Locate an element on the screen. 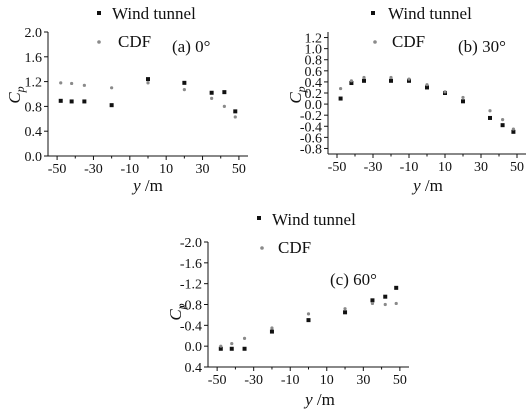 The width and height of the screenshot is (530, 412). y-tick-label-a: 1.6 is located at coordinates (34, 58).